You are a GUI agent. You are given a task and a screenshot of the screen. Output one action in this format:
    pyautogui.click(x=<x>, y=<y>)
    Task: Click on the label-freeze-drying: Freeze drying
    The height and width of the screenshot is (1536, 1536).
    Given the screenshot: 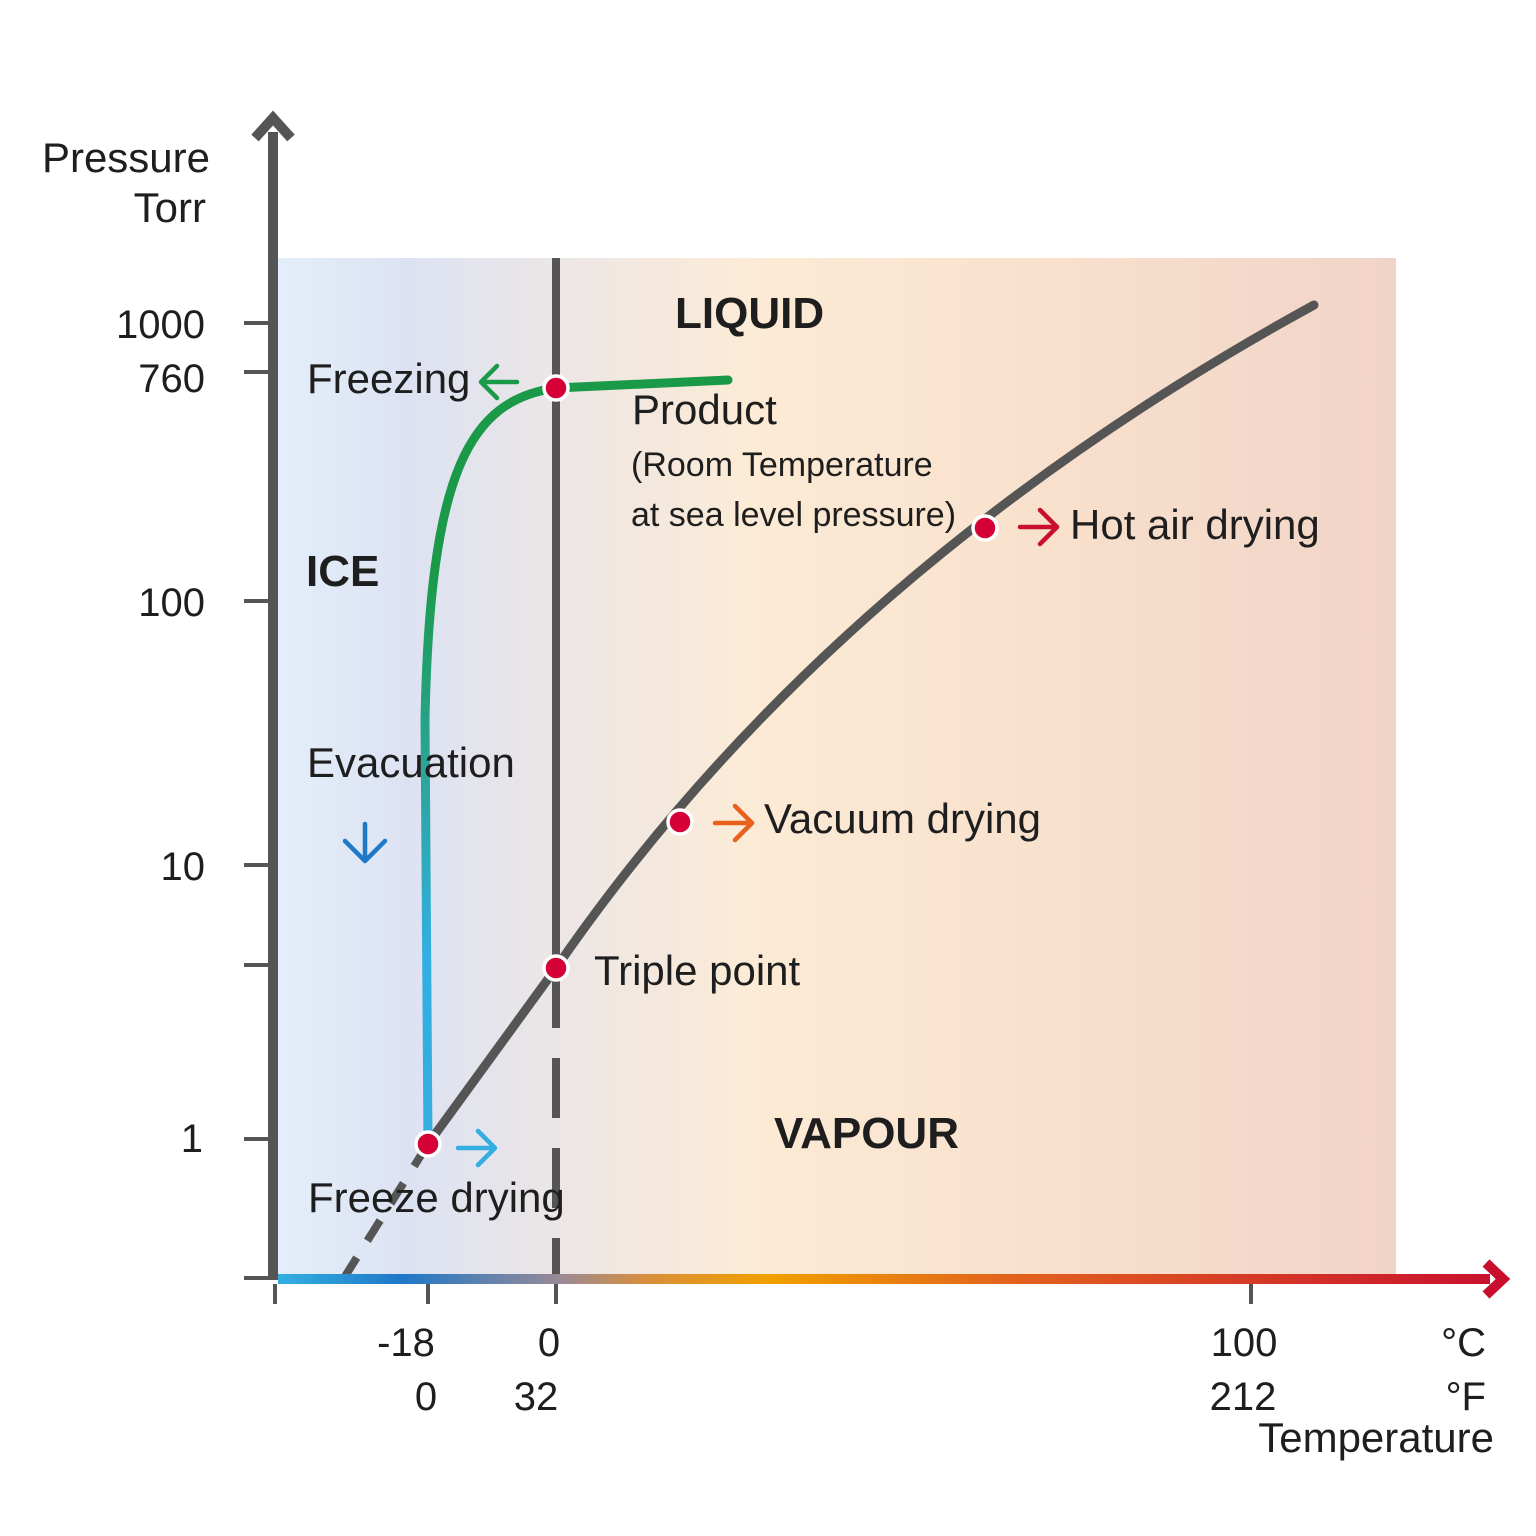 What is the action you would take?
    pyautogui.click(x=436, y=1197)
    